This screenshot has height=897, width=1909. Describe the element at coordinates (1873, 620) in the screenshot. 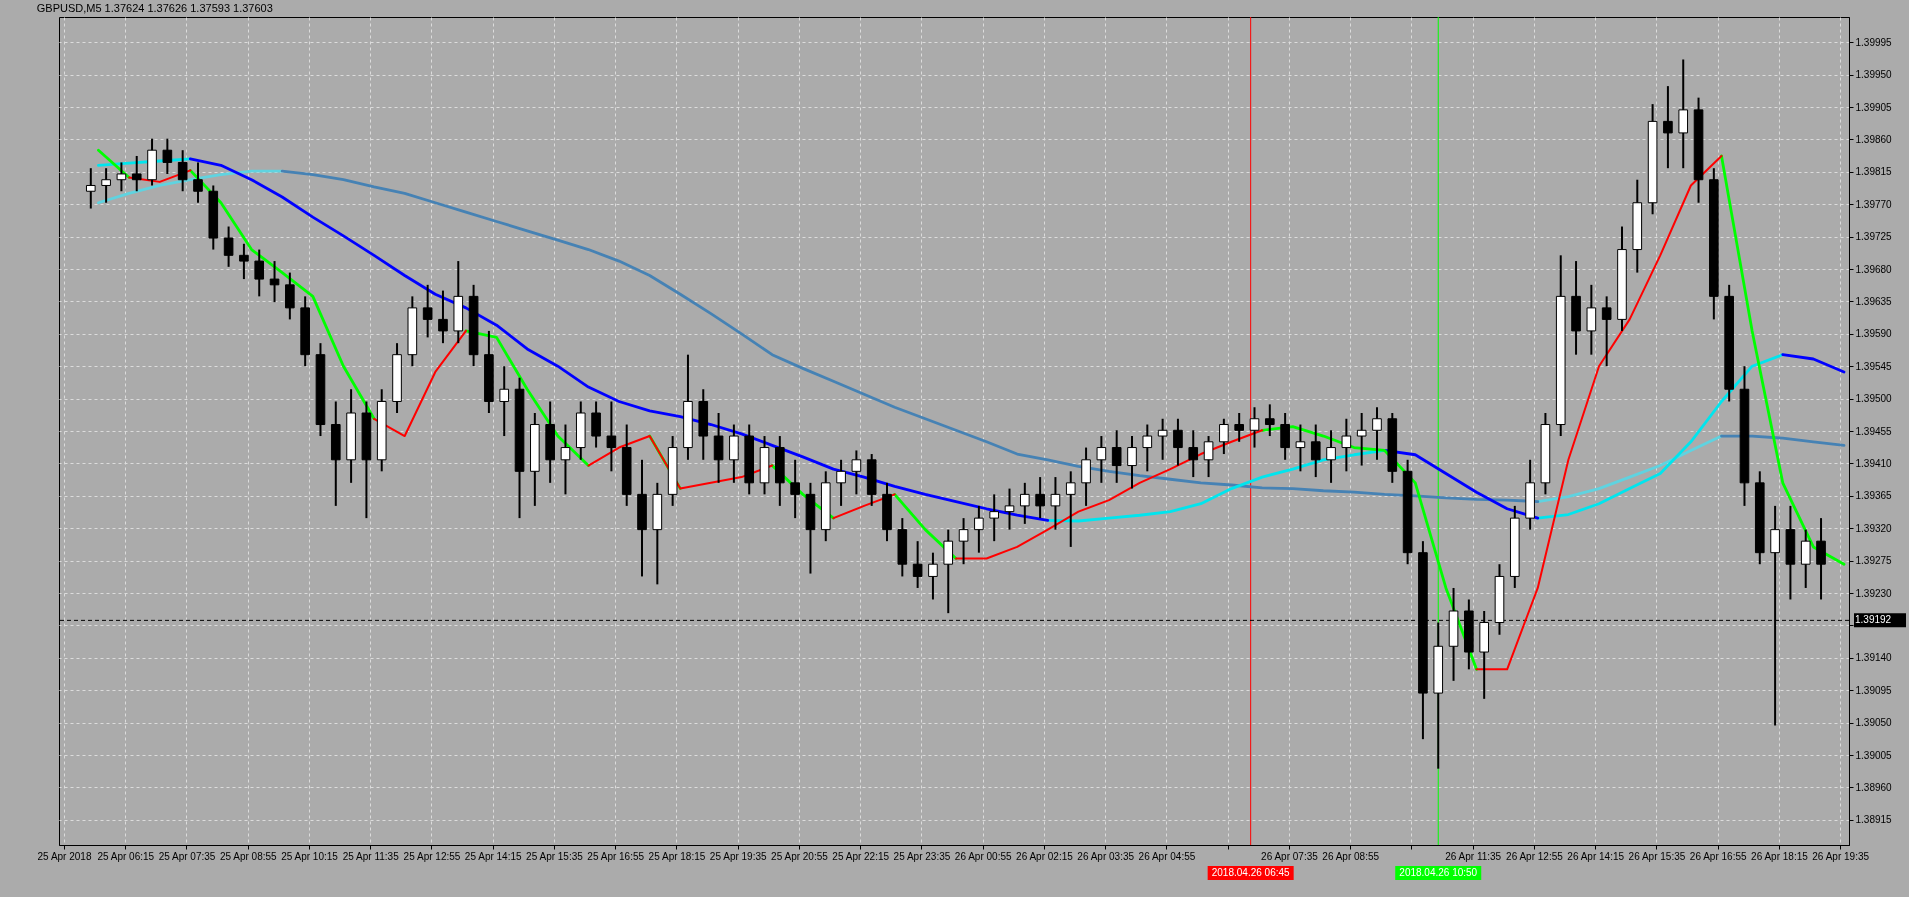

I see `ref-line-label: 1.39192` at that location.